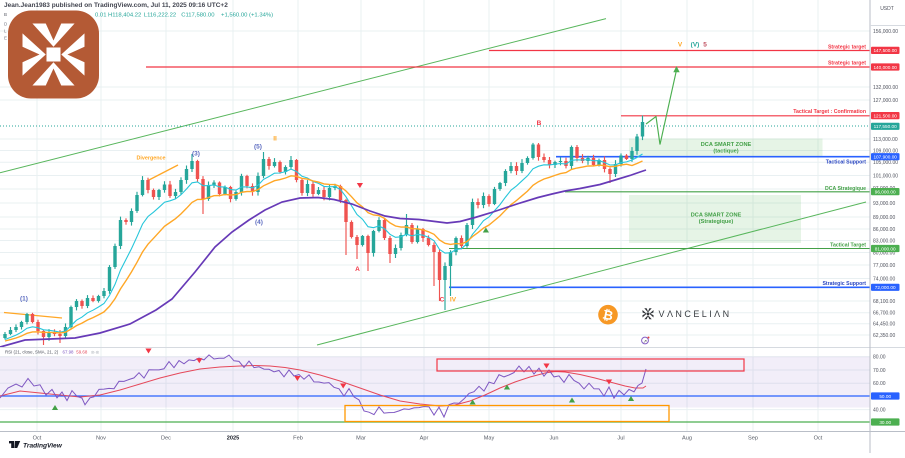  What do you see at coordinates (275, 139) in the screenshot?
I see `svg-text: II` at bounding box center [275, 139].